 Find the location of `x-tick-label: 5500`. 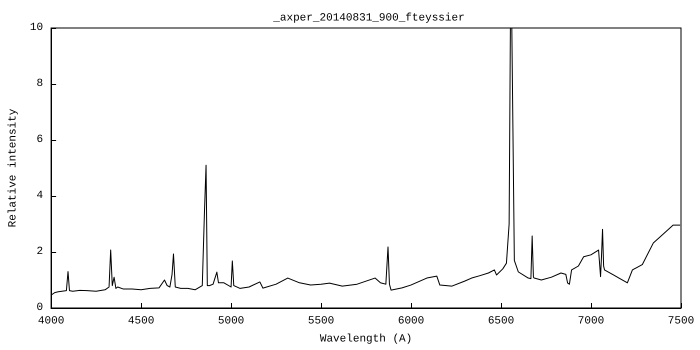

x-tick-label: 5500 is located at coordinates (321, 322).